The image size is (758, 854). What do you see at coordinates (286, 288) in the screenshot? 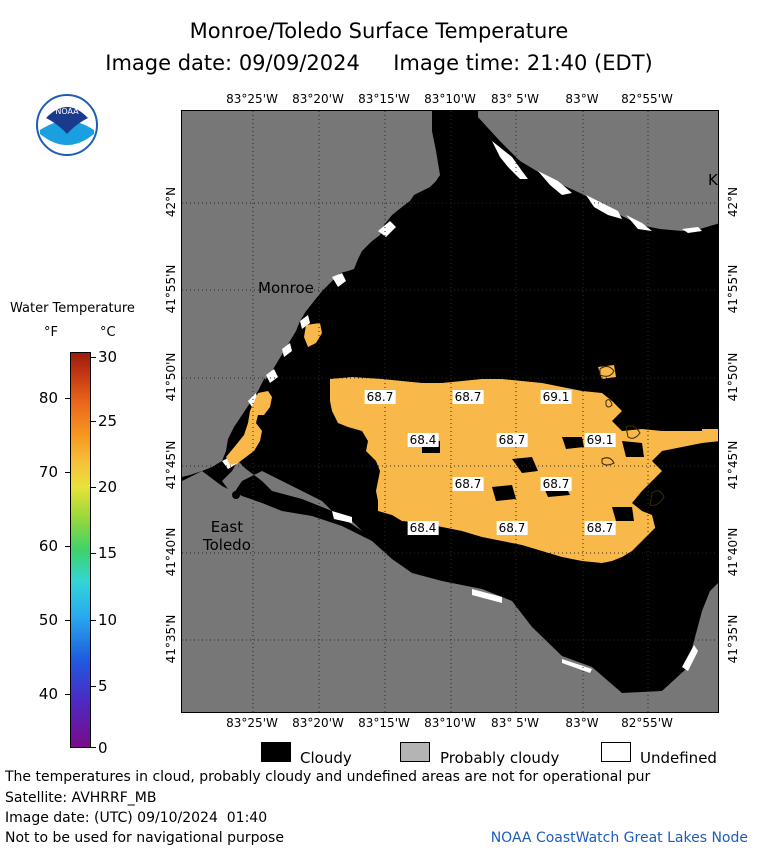
I see `city-label-monroe: Monroe` at bounding box center [286, 288].